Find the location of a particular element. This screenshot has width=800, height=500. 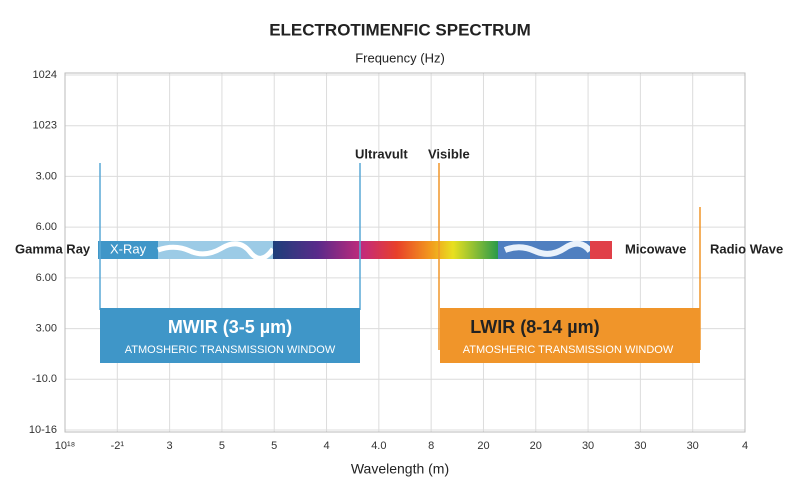

spectrum-bar is located at coordinates (355, 250).